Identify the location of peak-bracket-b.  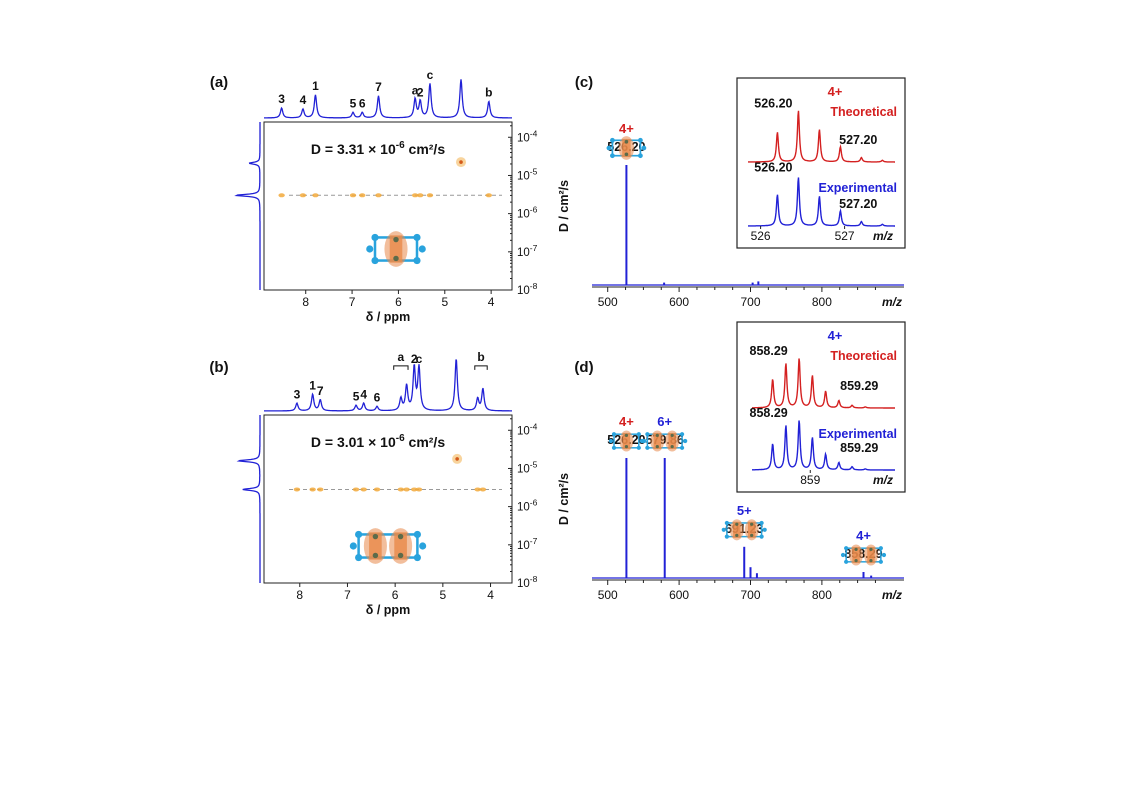
(481, 367).